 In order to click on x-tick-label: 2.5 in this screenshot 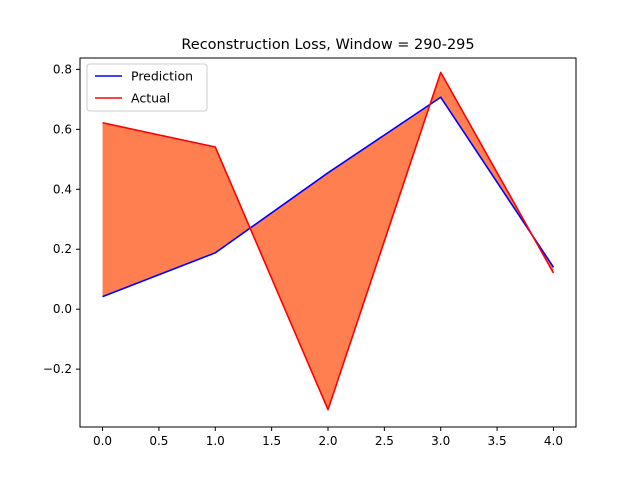, I will do `click(384, 441)`.